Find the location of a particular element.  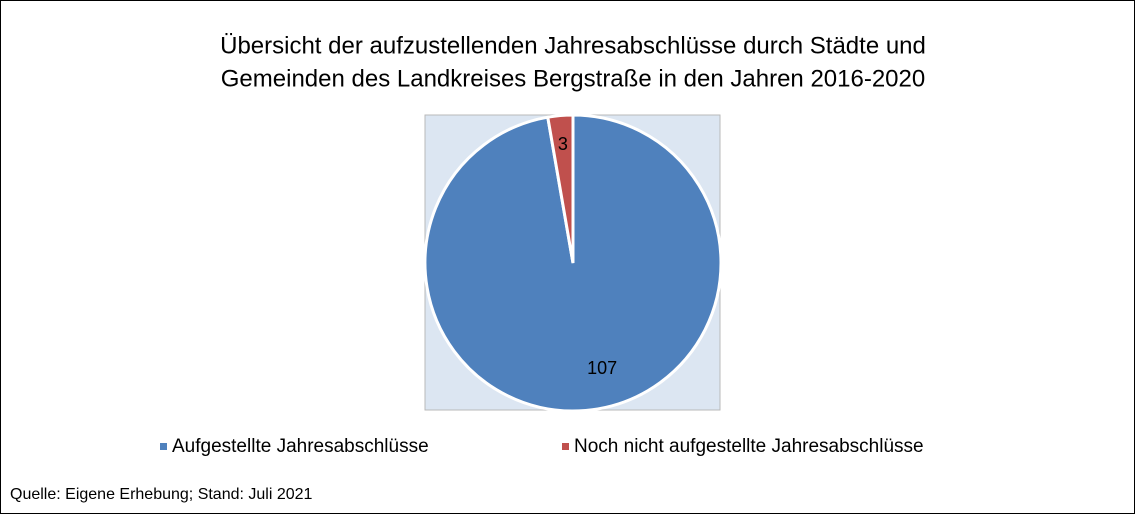

legend-label: Noch nicht aufgestellte Jahresabschlüsse is located at coordinates (749, 446).